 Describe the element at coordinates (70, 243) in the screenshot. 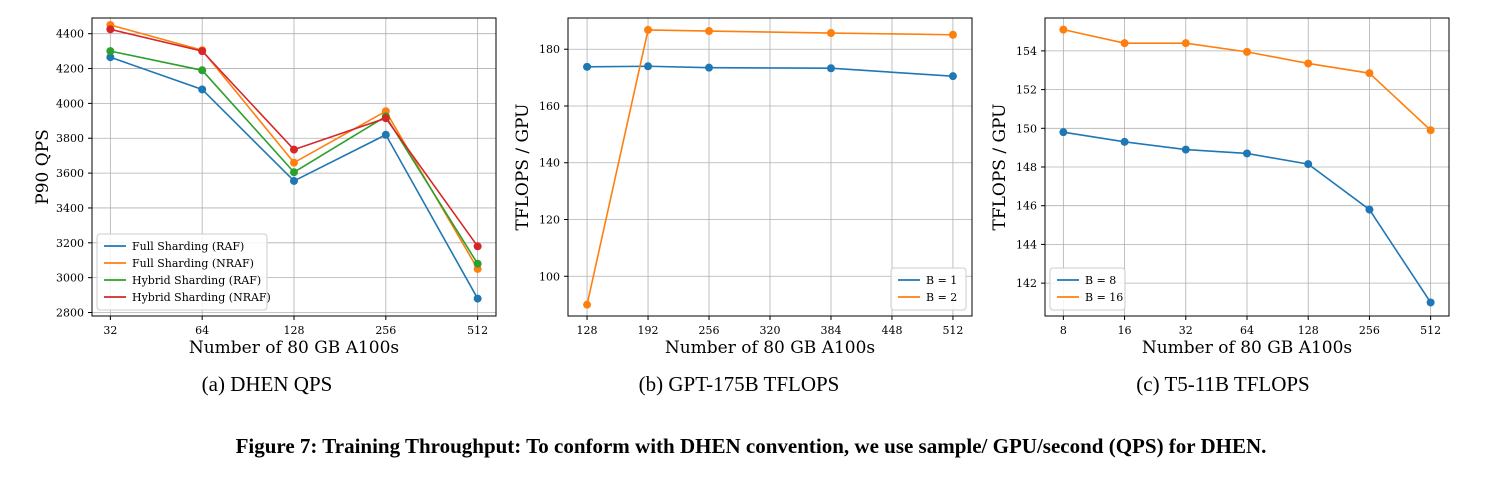

I see `y-tick-label: 3200` at that location.